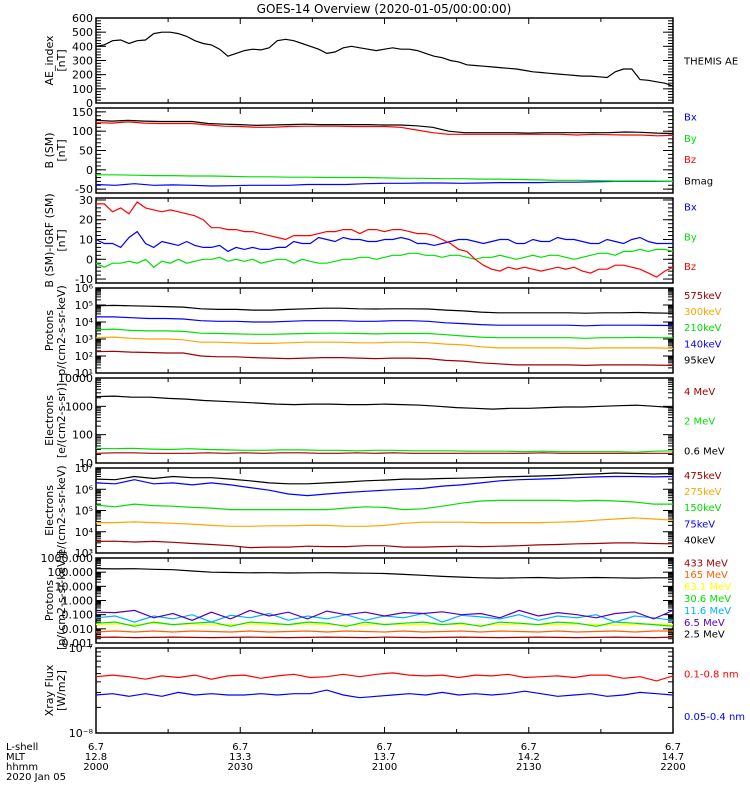 Image resolution: width=750 pixels, height=800 pixels. Describe the element at coordinates (74, 586) in the screenshot. I see `y-tick-label: 10.000` at that location.